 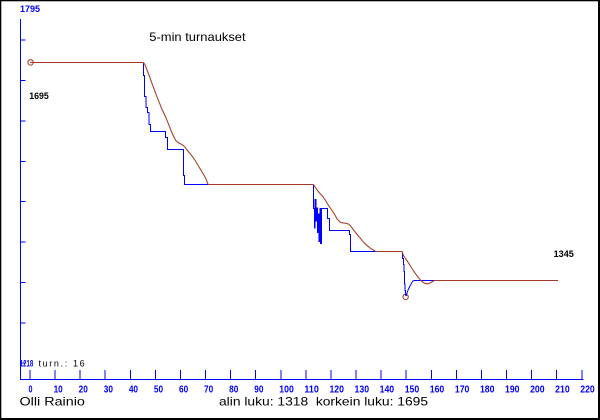 I want to click on svg-text: 120, so click(x=336, y=390).